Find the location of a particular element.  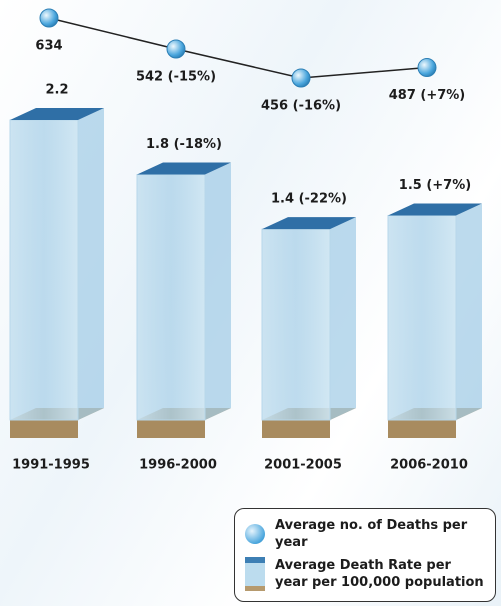

x-tick-label: 2001-2005 is located at coordinates (303, 465).